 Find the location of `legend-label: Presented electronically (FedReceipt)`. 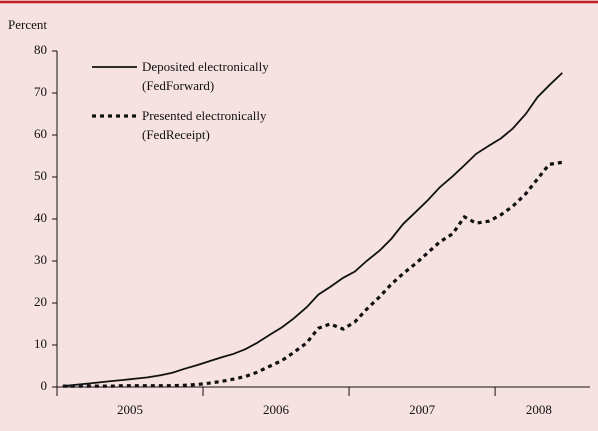

legend-label: Presented electronically (FedReceipt) is located at coordinates (204, 125).